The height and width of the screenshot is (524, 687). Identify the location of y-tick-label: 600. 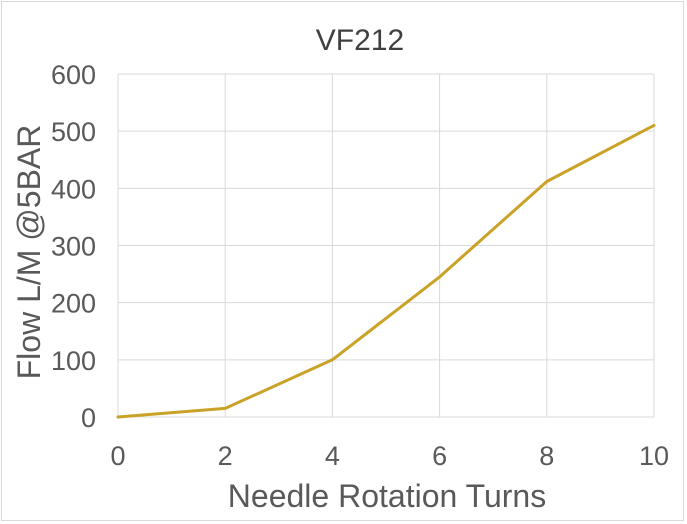
(73, 75).